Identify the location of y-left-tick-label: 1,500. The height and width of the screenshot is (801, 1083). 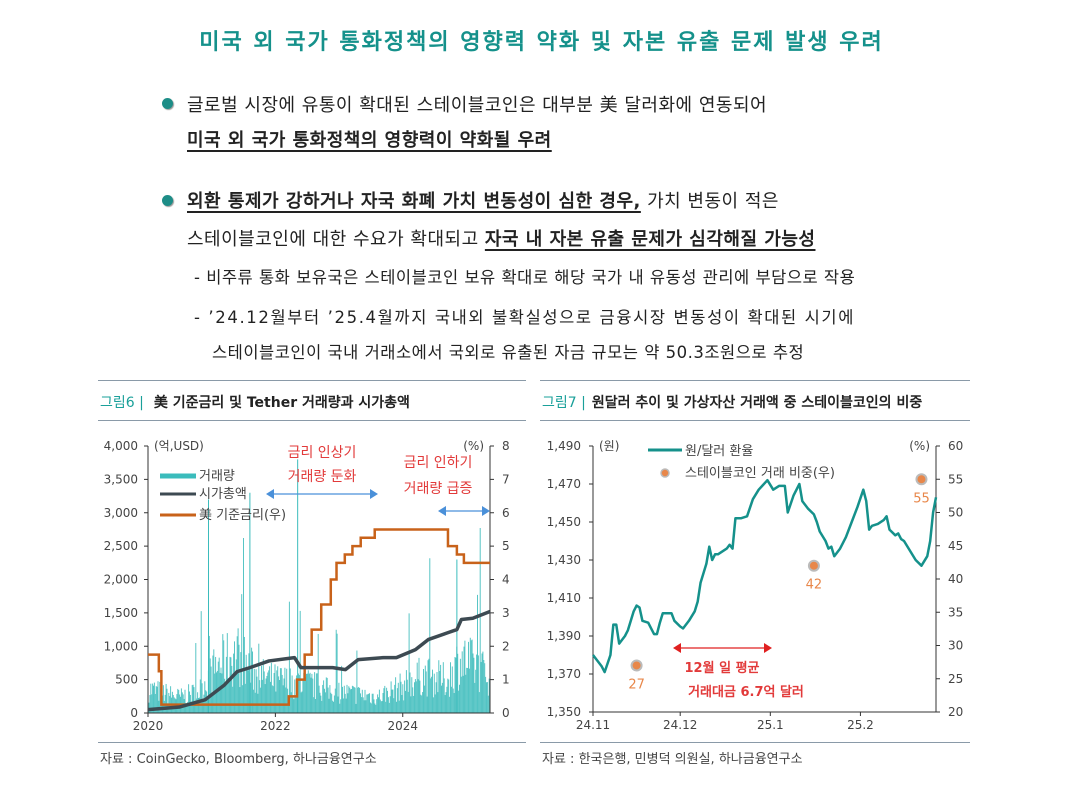
(121, 613).